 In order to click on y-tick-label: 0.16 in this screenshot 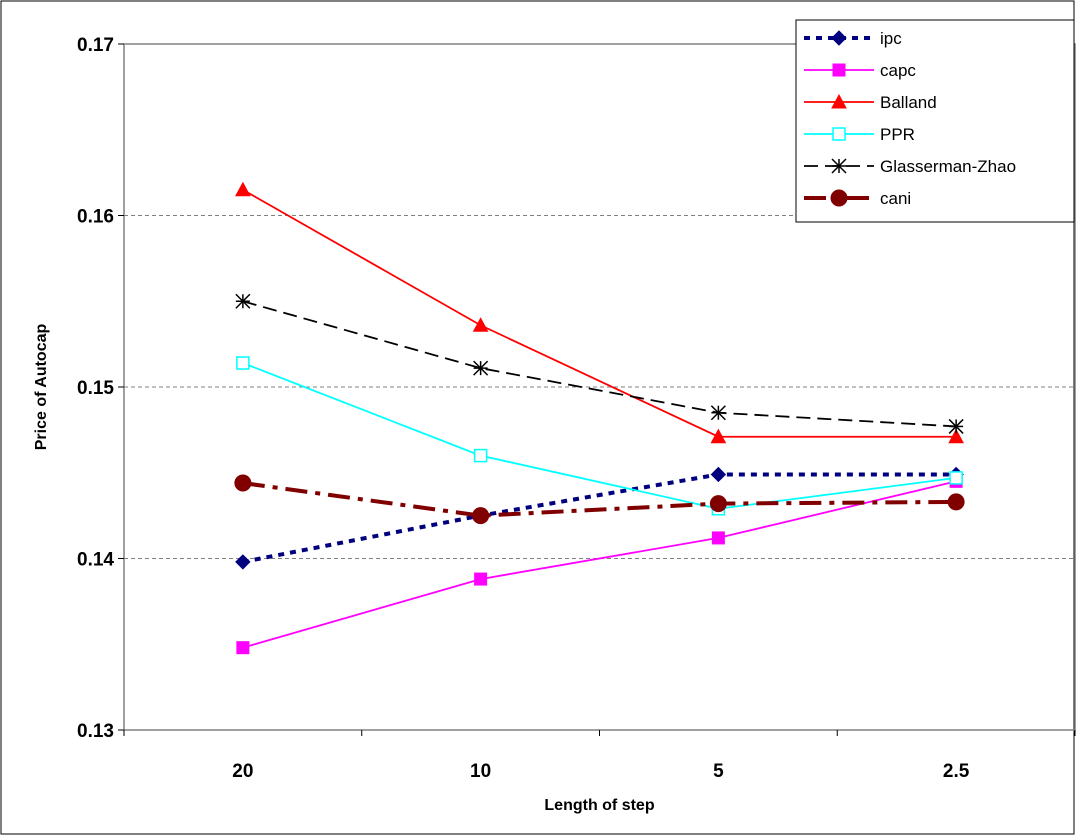, I will do `click(95, 217)`.